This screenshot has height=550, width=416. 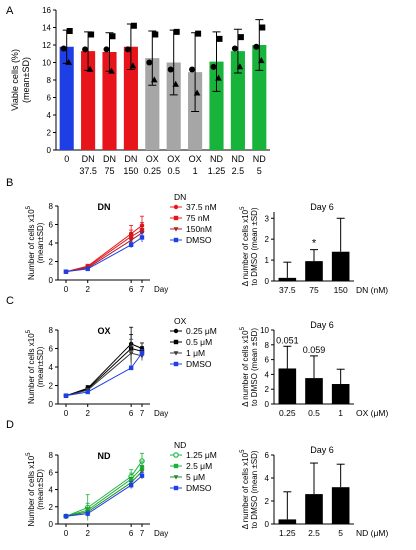 I want to click on y-tick-label: 14, so click(x=46, y=28).